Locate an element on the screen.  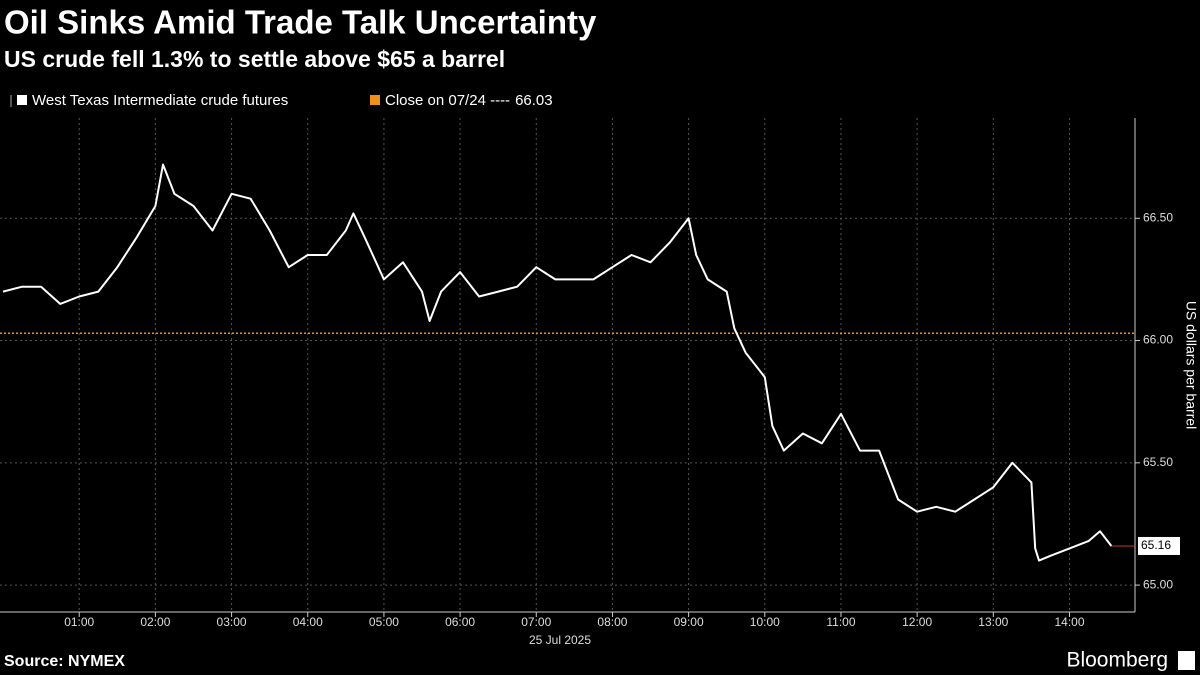
x-tick-label: 07:00 is located at coordinates (536, 622).